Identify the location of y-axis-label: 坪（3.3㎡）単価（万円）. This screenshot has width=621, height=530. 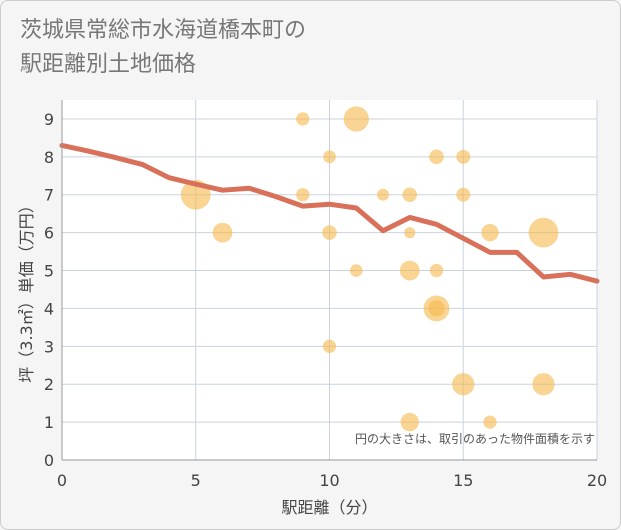
(26, 289).